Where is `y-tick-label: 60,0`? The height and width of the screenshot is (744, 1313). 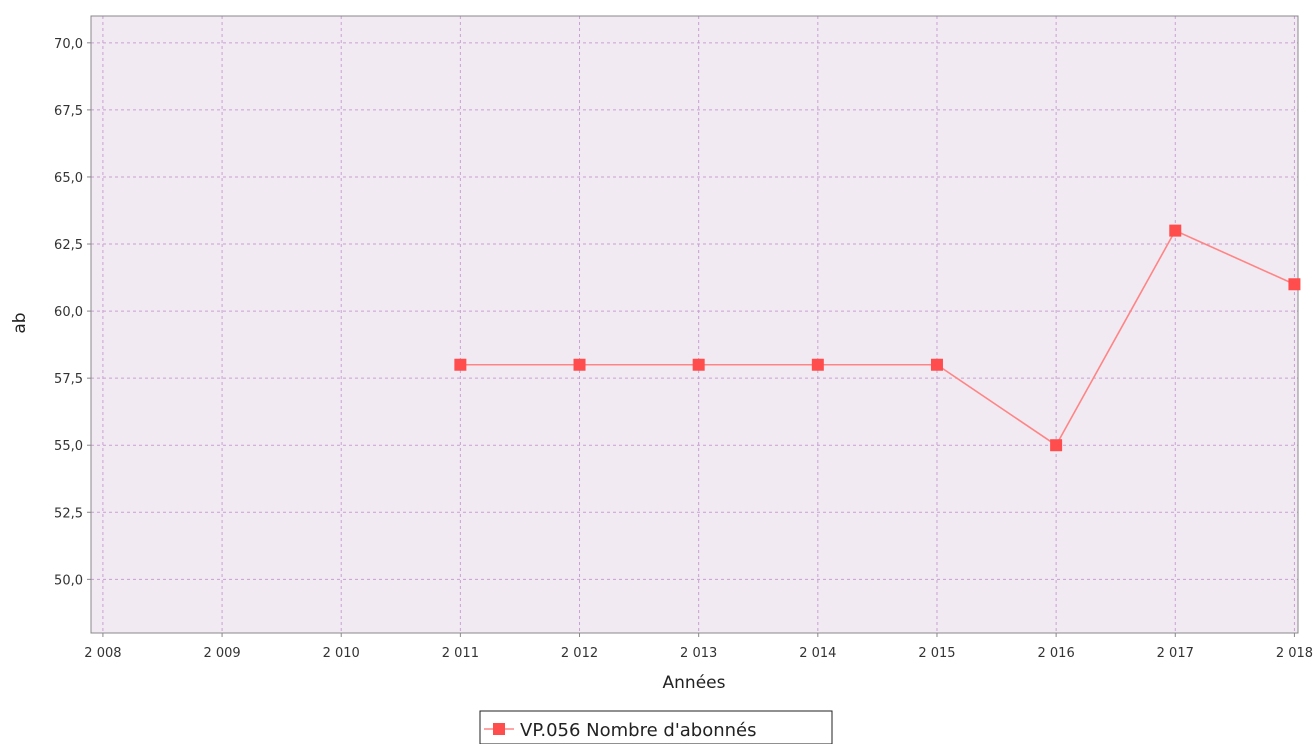
y-tick-label: 60,0 is located at coordinates (68, 312).